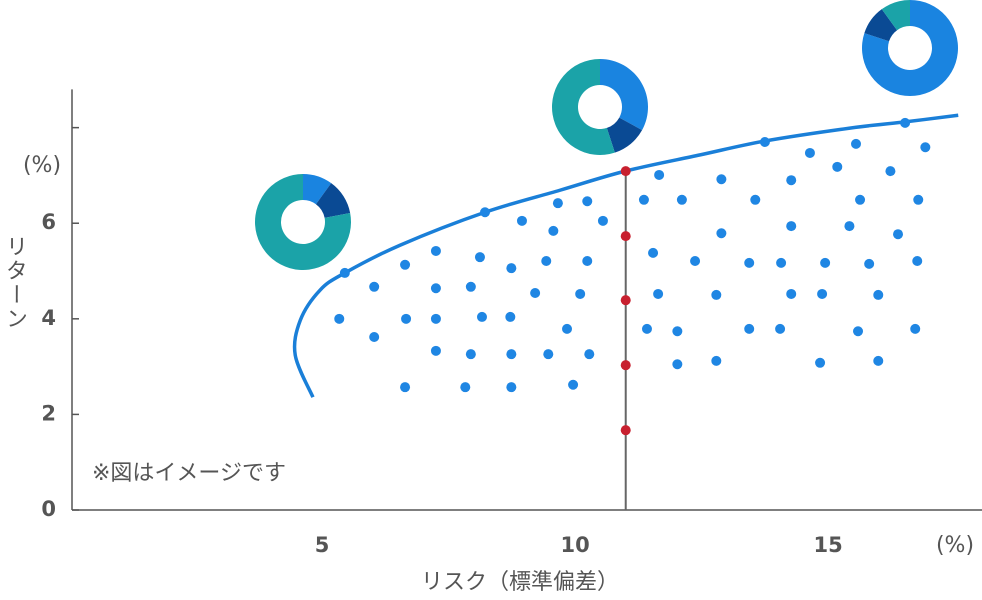  Describe the element at coordinates (520, 582) in the screenshot. I see `x-axis-label: リスク（標準偏差）` at that location.